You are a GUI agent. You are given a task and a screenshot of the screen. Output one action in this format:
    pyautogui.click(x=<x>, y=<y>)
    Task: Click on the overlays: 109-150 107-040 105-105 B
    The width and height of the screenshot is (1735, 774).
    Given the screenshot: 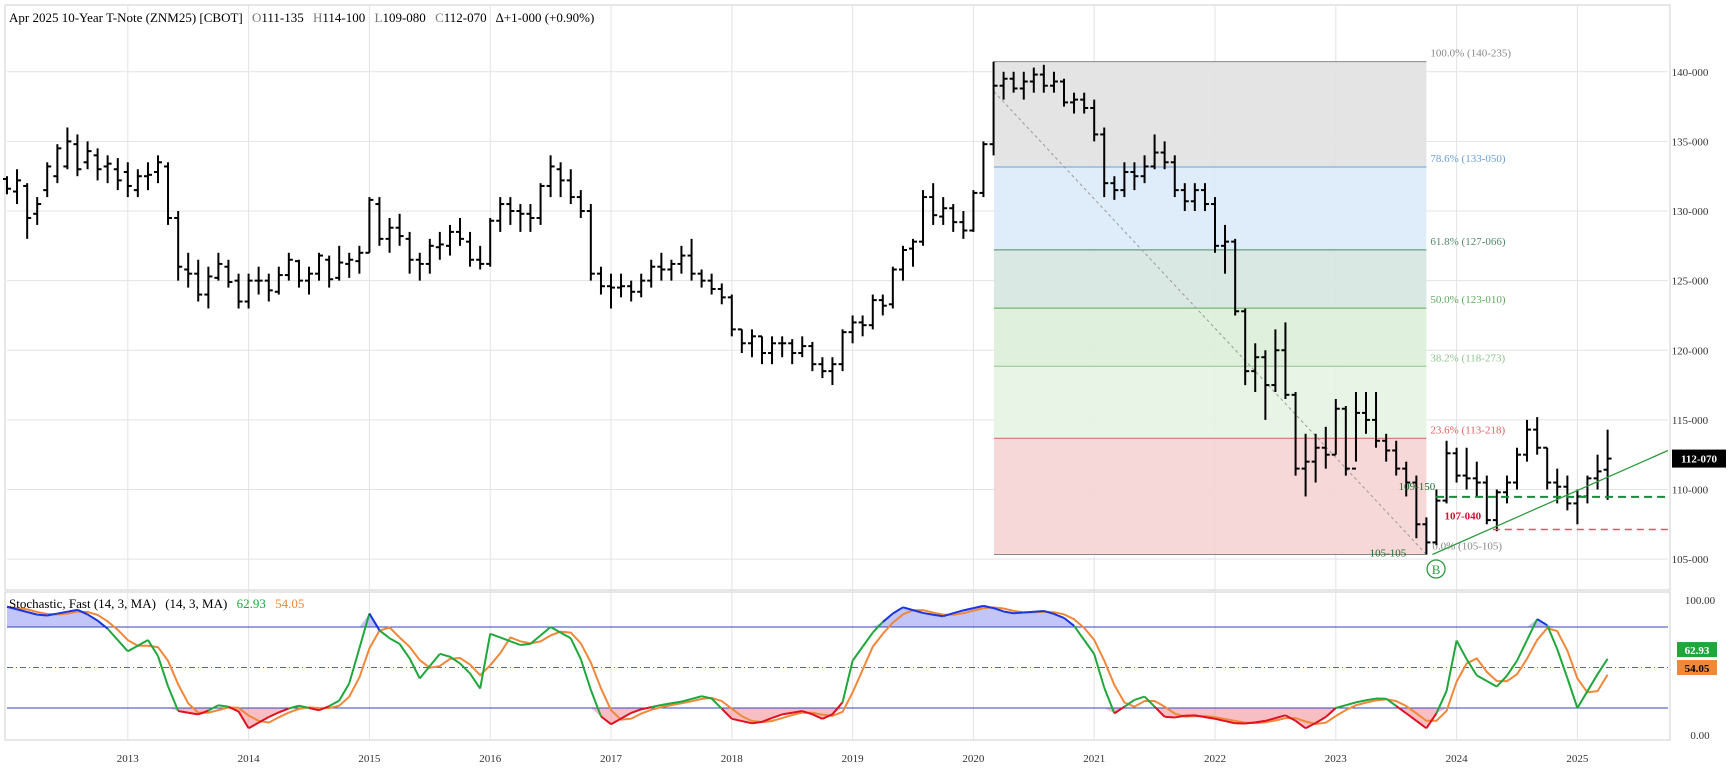 What is the action you would take?
    pyautogui.click(x=1519, y=514)
    